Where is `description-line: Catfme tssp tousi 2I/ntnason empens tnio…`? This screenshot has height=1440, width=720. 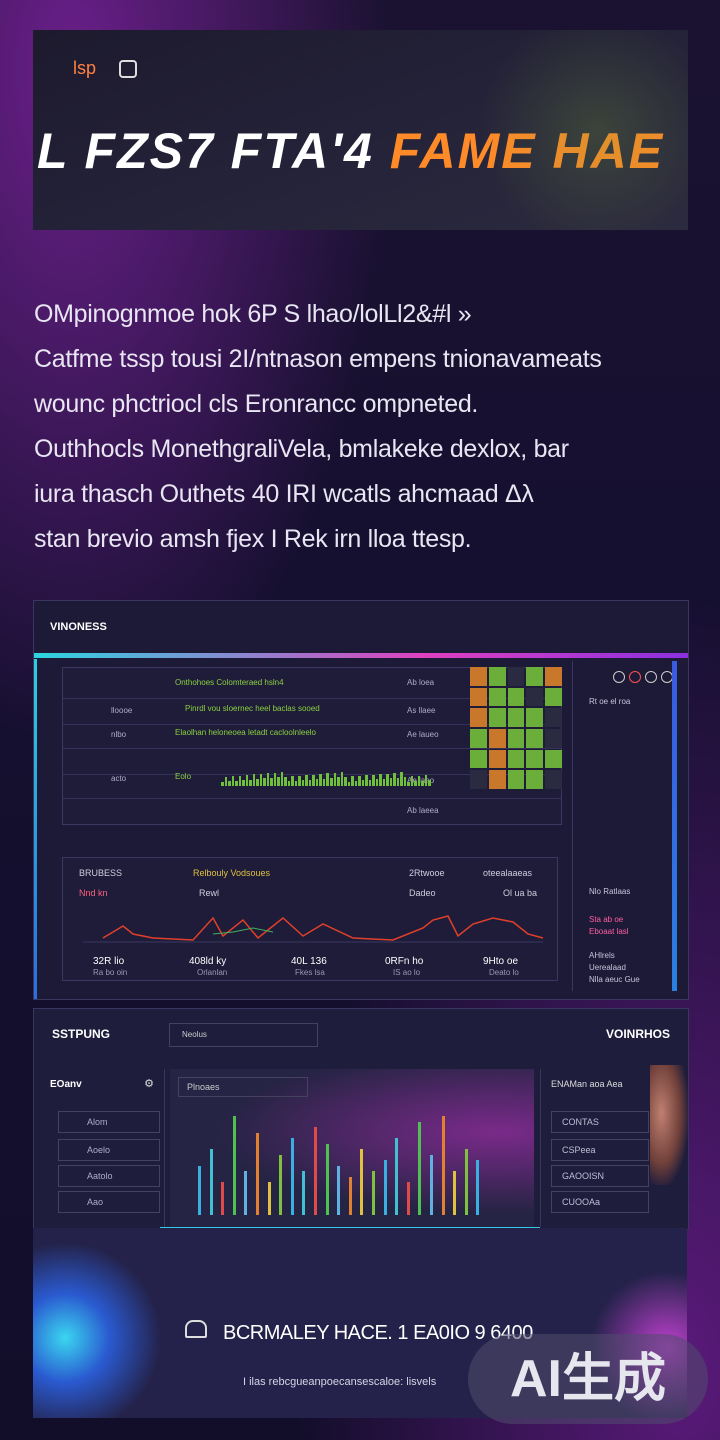 description-line: Catfme tssp tousi 2I/ntnason empens tnio… is located at coordinates (318, 359).